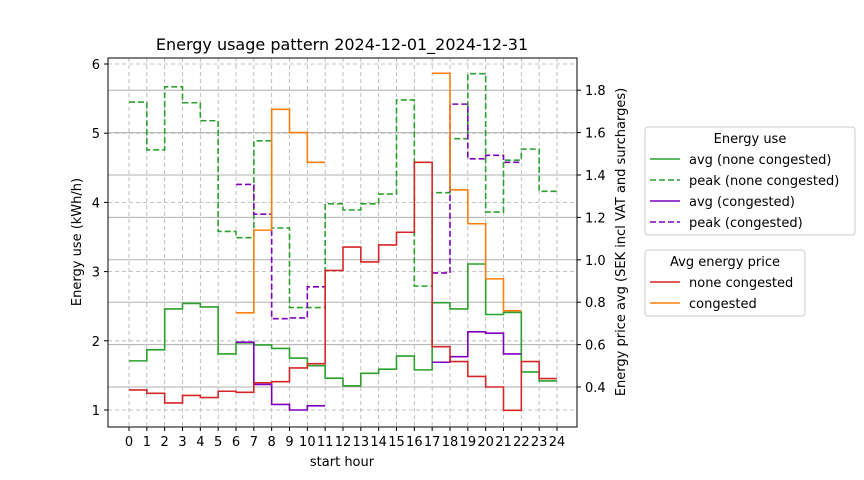  I want to click on x-tick-label: 23, so click(539, 442).